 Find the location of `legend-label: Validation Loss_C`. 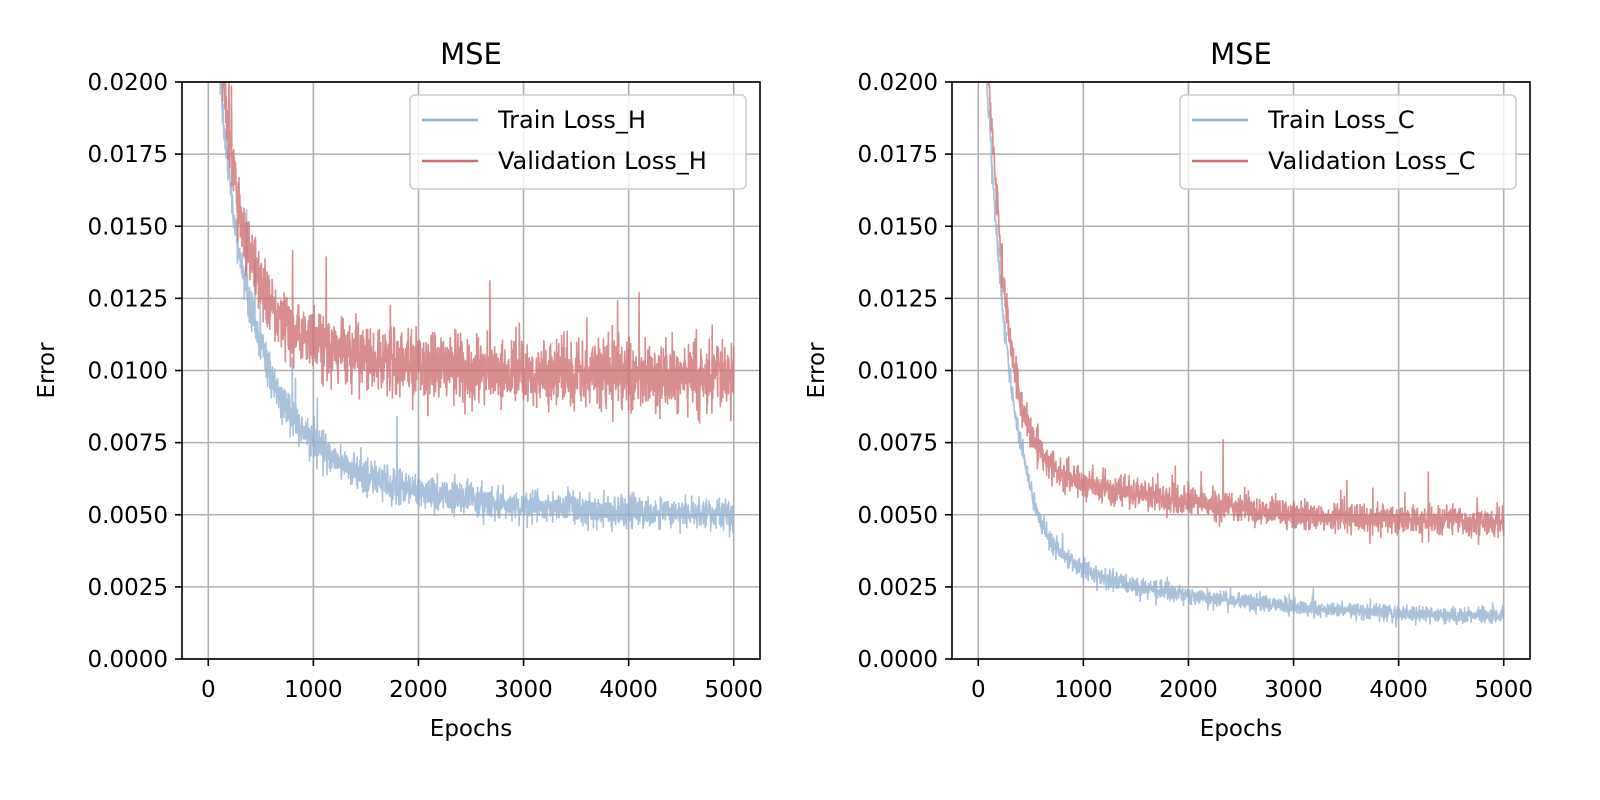

legend-label: Validation Loss_C is located at coordinates (1372, 161).